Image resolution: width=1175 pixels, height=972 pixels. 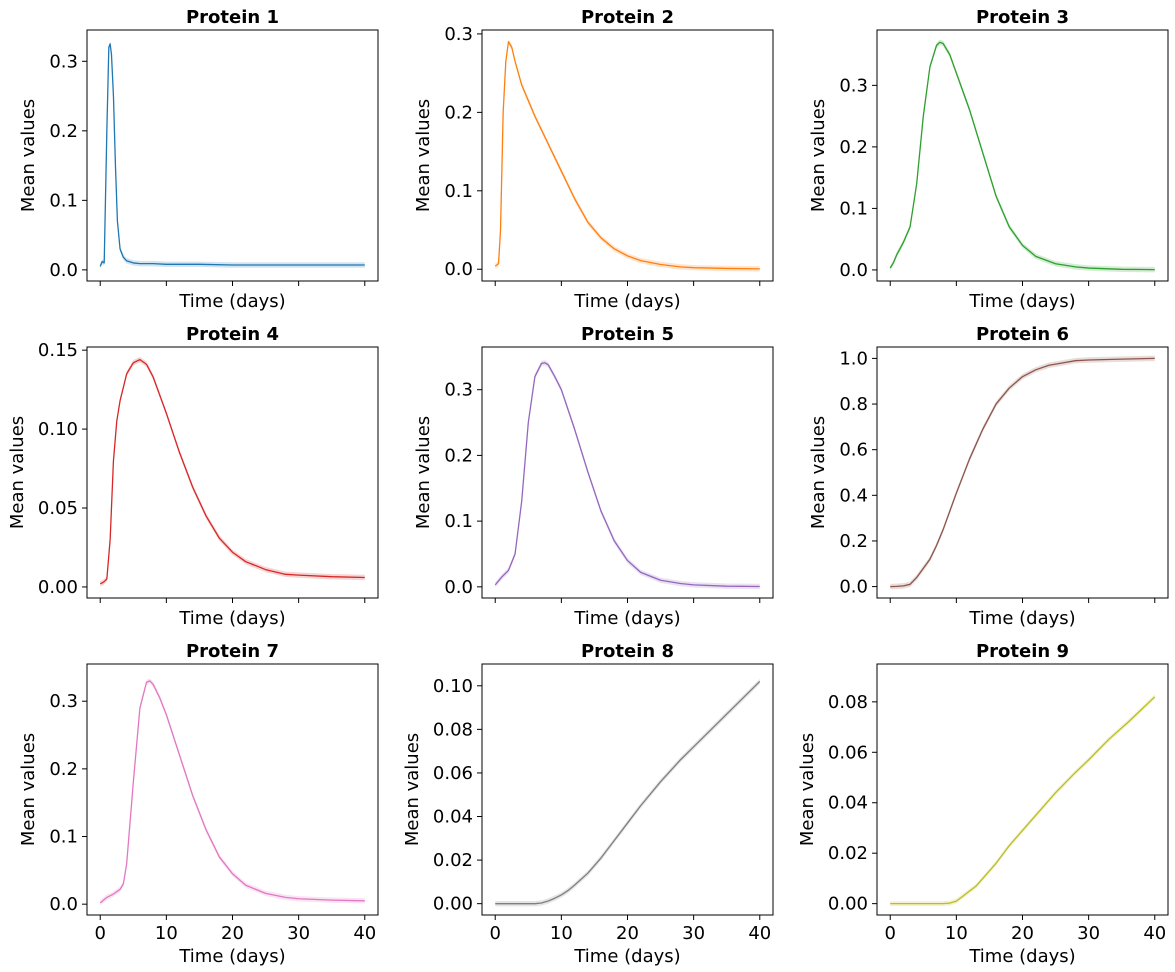 What do you see at coordinates (58, 508) in the screenshot?
I see `y-tick-label: 0.05` at bounding box center [58, 508].